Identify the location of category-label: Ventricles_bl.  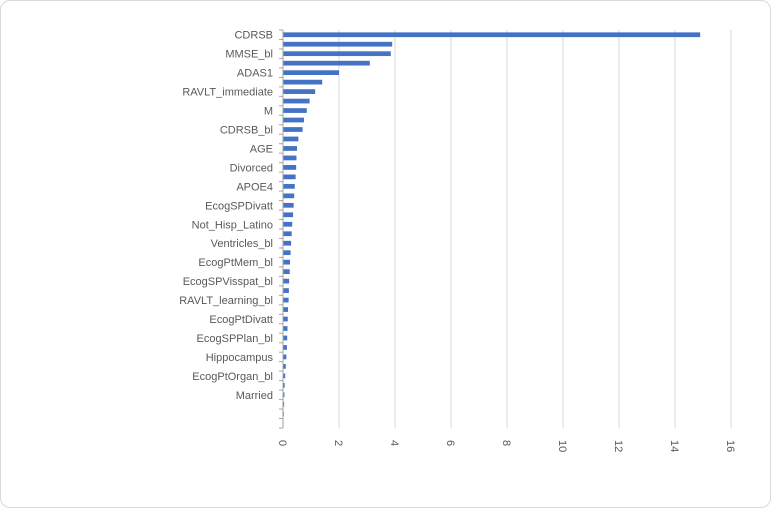
(242, 244).